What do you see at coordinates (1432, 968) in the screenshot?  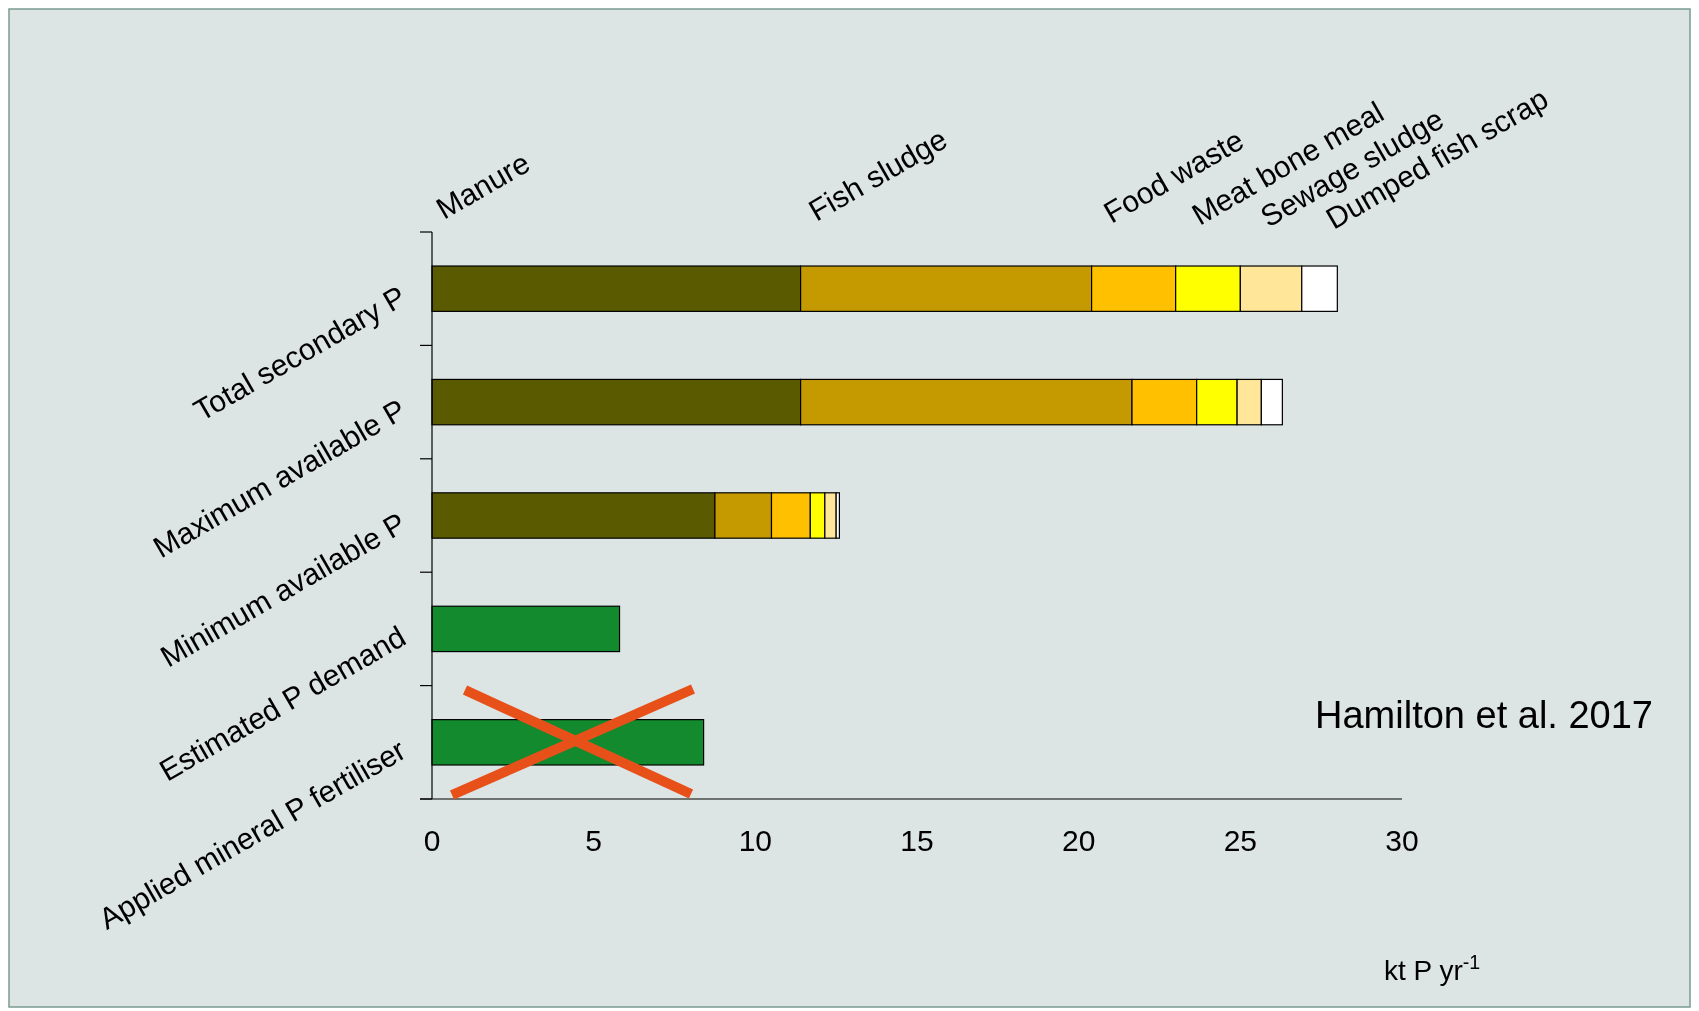 I see `x-axis-title: kt P yr$^{-1}$` at bounding box center [1432, 968].